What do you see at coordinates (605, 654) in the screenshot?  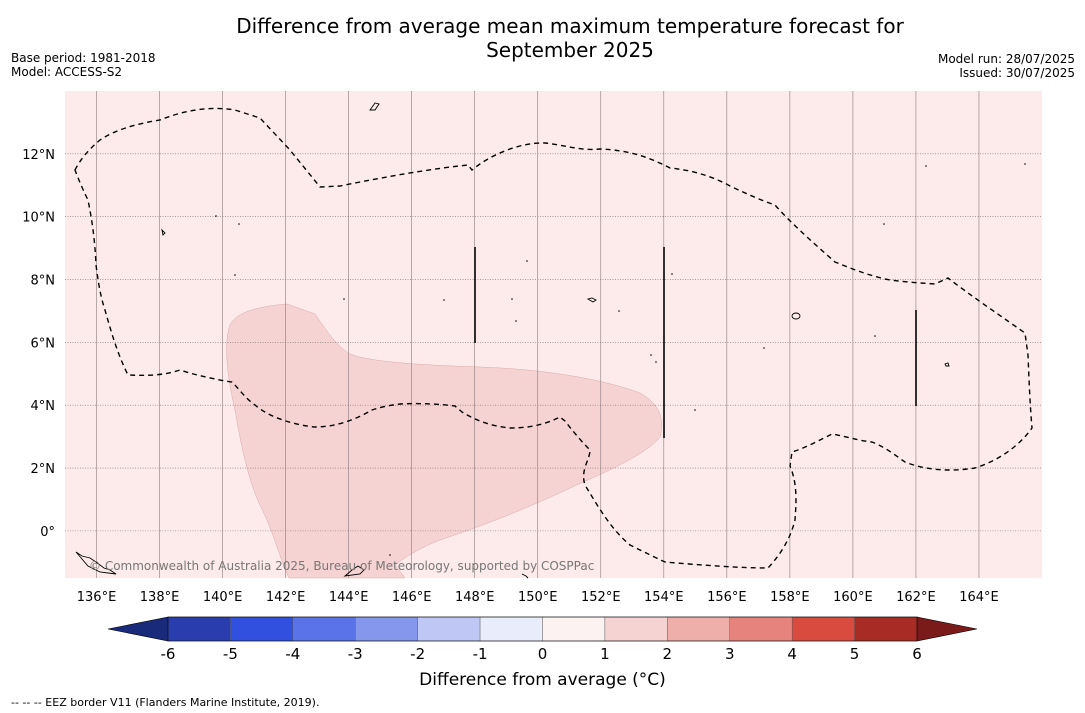 I see `colorbar-tick-label: 1` at bounding box center [605, 654].